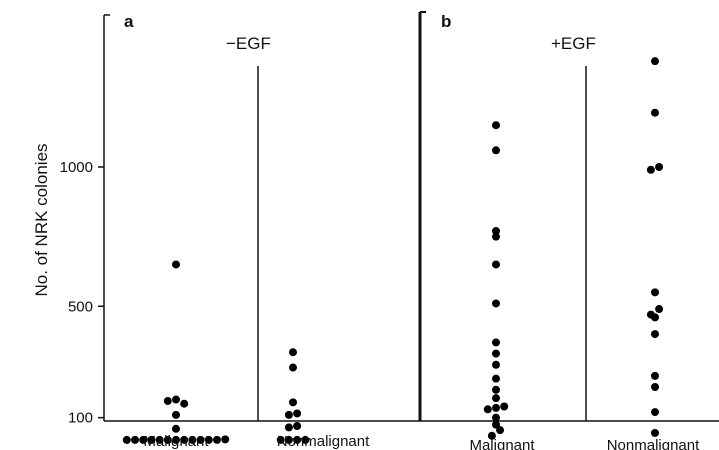  What do you see at coordinates (323, 441) in the screenshot?
I see `category-label-a-nonmalignant: Nonmalignant` at bounding box center [323, 441].